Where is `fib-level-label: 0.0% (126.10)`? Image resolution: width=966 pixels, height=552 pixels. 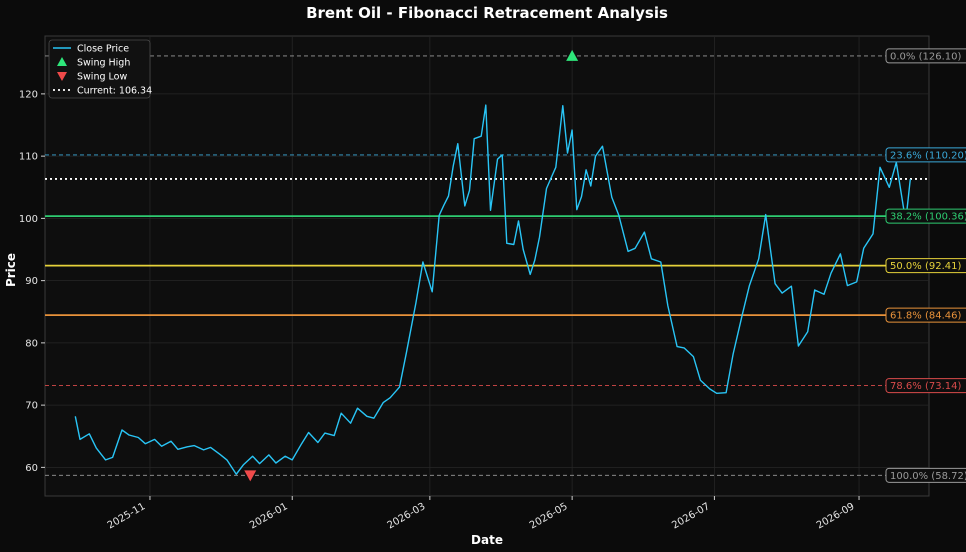 fib-level-label: 0.0% (126.10) is located at coordinates (925, 56).